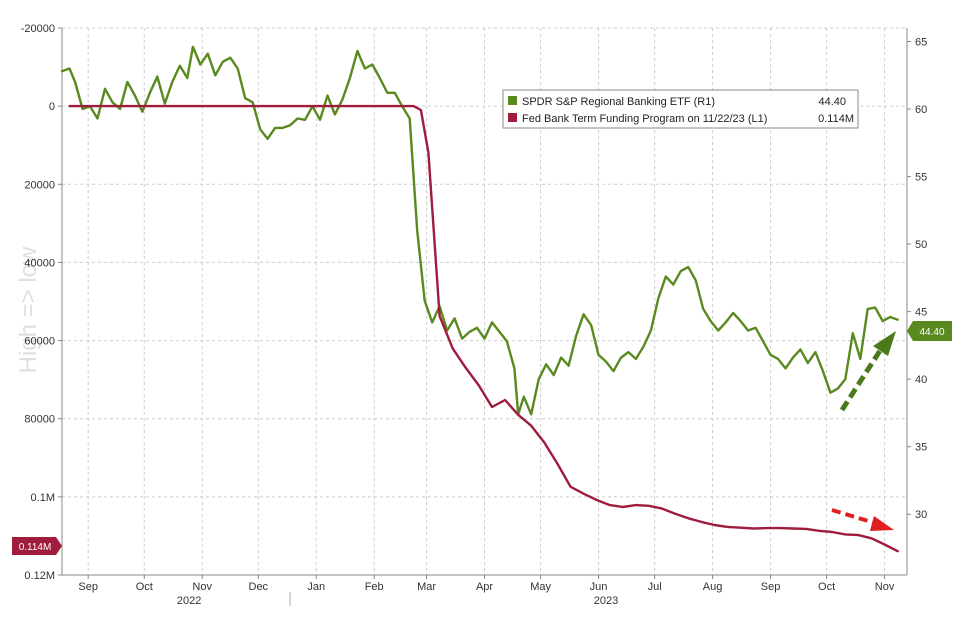 The image size is (974, 624). What do you see at coordinates (43, 498) in the screenshot?
I see `left-tick-label: 0.1M` at bounding box center [43, 498].